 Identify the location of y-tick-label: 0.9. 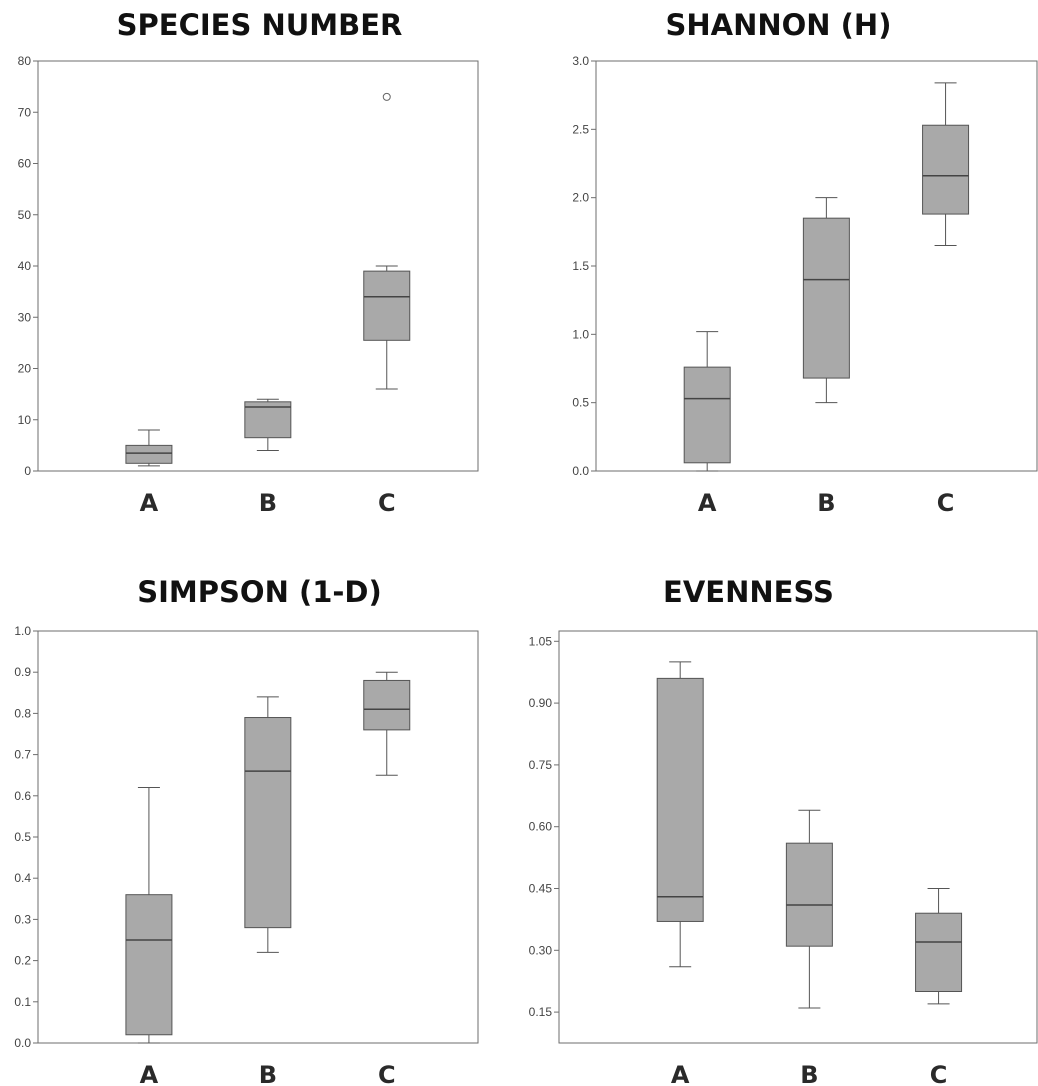
(22, 672).